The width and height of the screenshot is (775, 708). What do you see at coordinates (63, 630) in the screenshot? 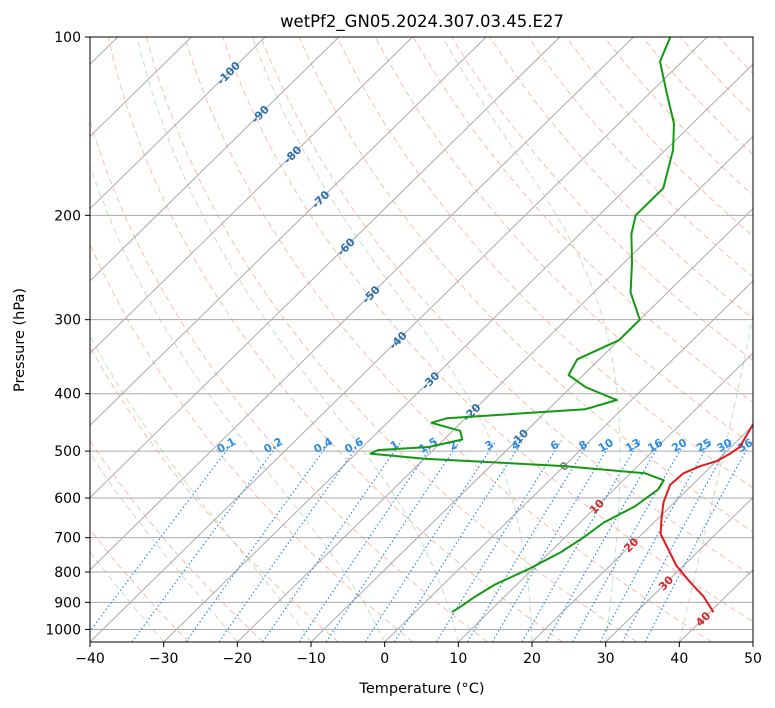
I see `y-tick-label: 1000` at bounding box center [63, 630].